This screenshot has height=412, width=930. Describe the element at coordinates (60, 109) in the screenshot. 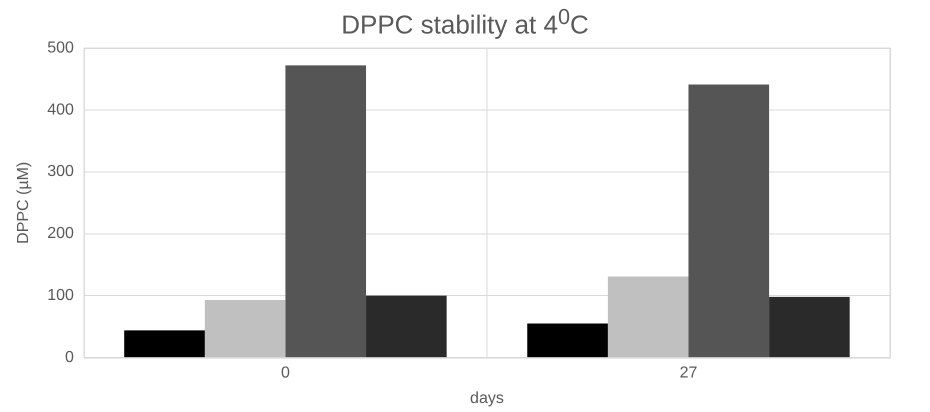

I see `y-tick-label: 400` at that location.